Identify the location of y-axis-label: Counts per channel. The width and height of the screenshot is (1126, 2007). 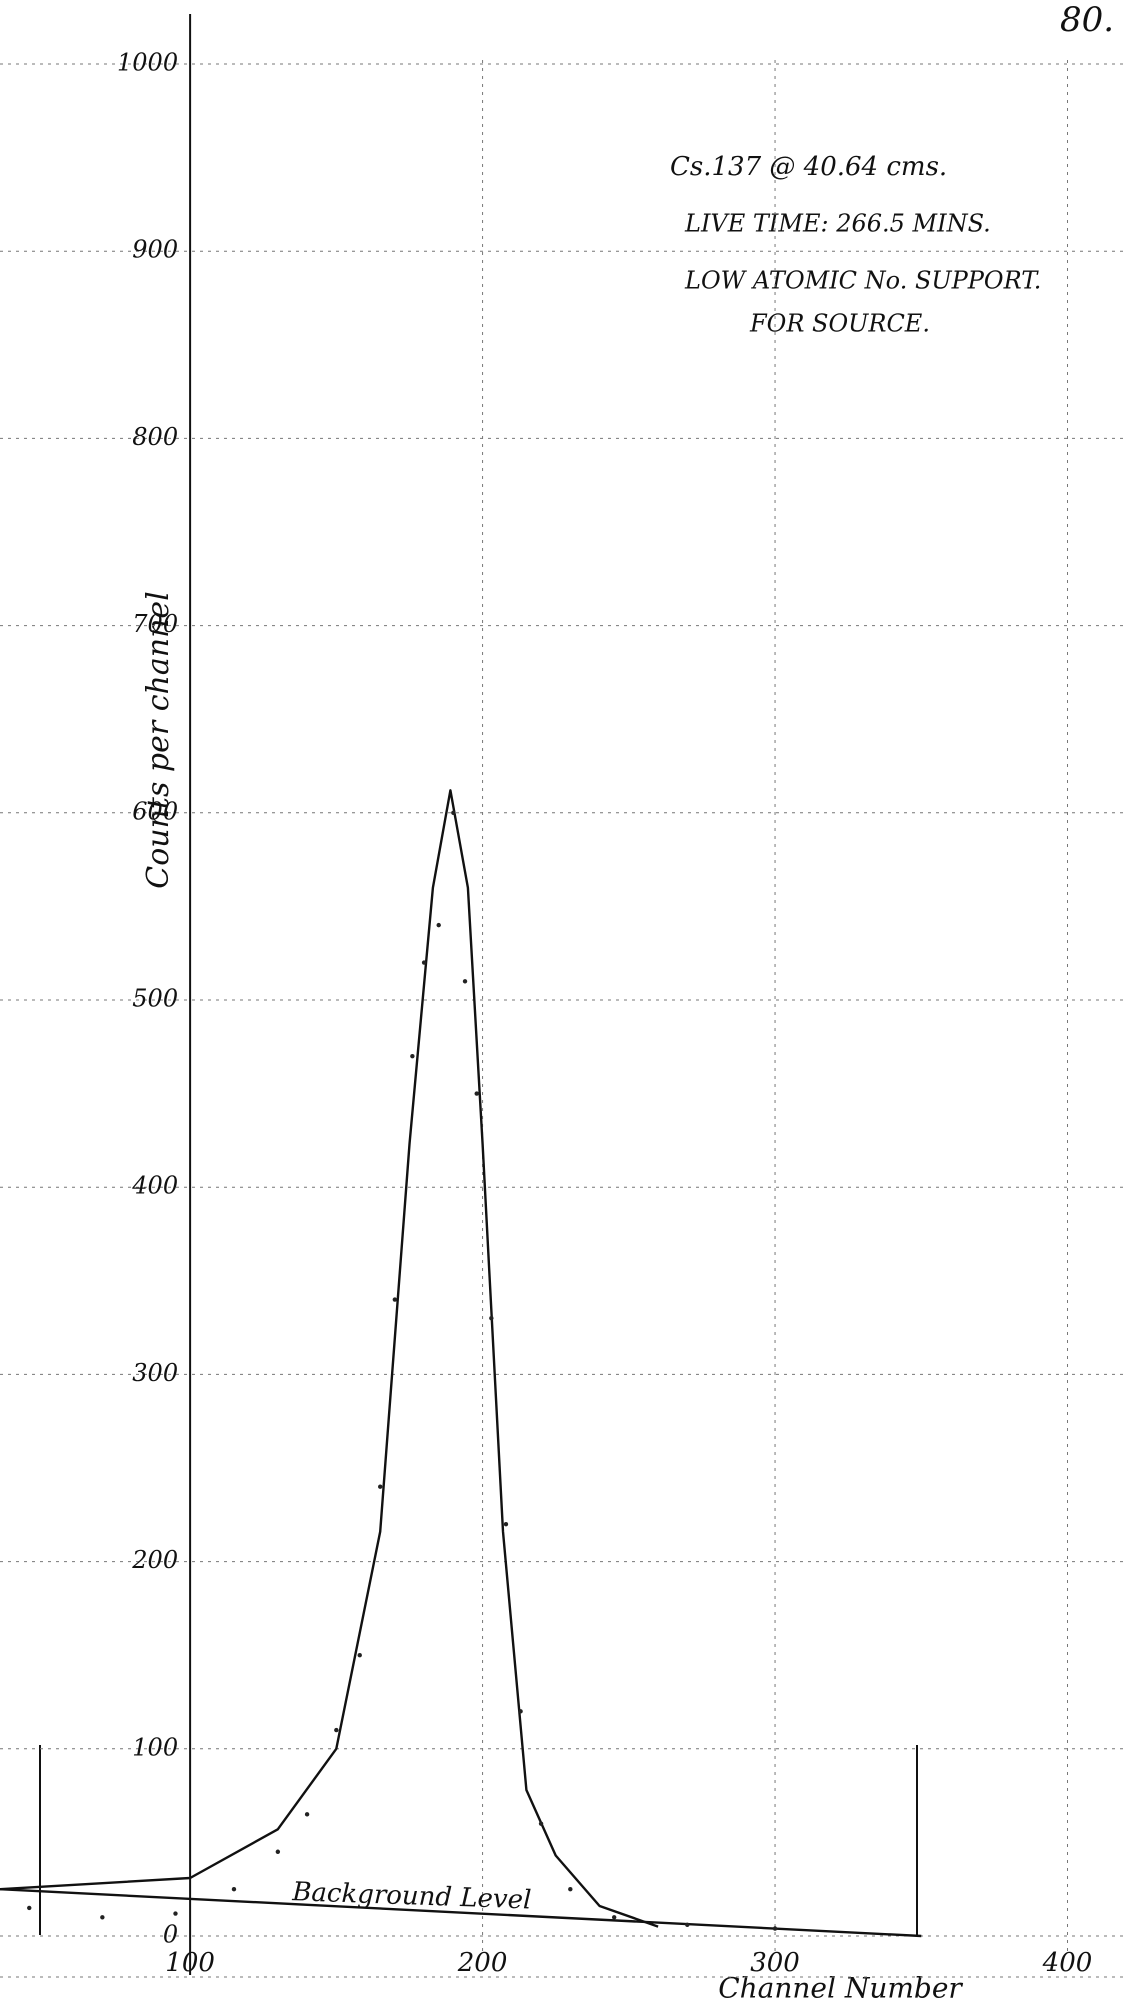
(158, 739).